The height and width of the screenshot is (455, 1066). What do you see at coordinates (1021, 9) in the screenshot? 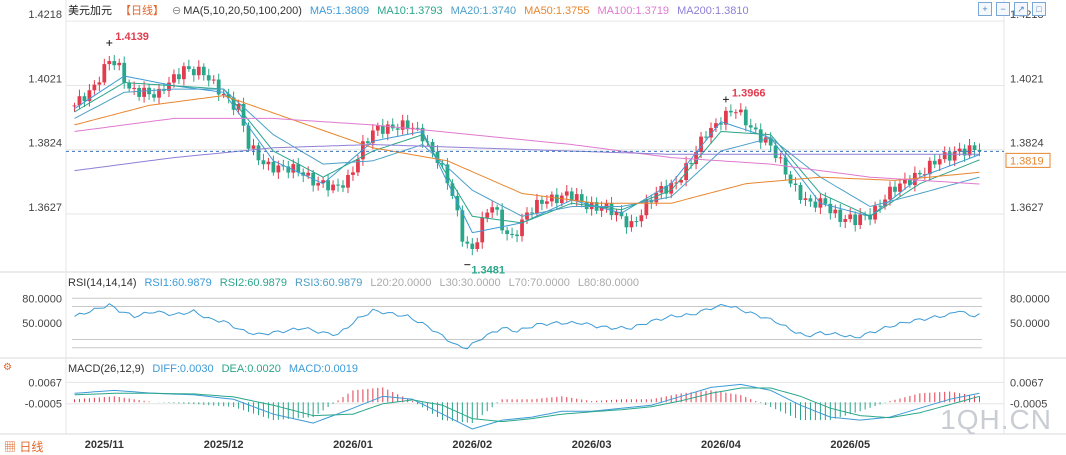
I see `expand-icon: ↗` at bounding box center [1021, 9].